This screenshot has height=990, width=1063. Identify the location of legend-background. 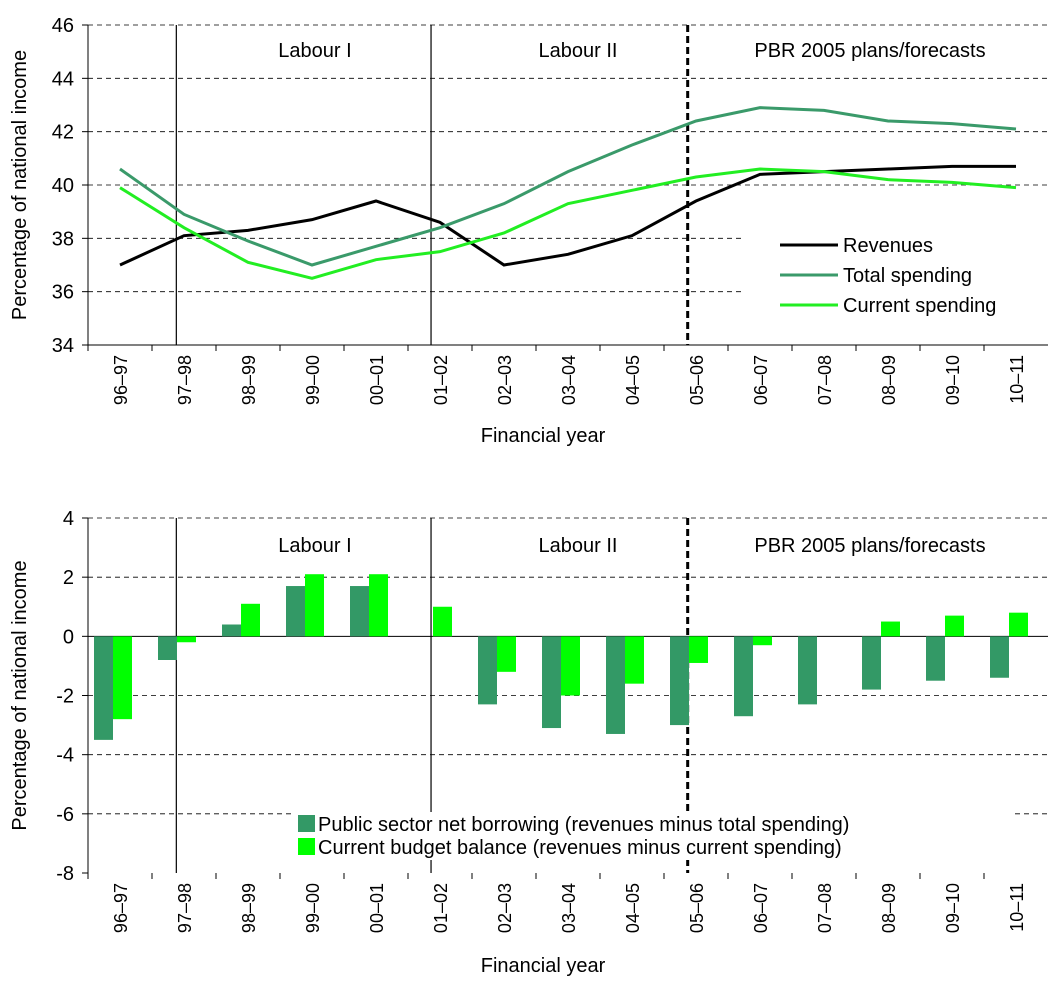
(655, 836).